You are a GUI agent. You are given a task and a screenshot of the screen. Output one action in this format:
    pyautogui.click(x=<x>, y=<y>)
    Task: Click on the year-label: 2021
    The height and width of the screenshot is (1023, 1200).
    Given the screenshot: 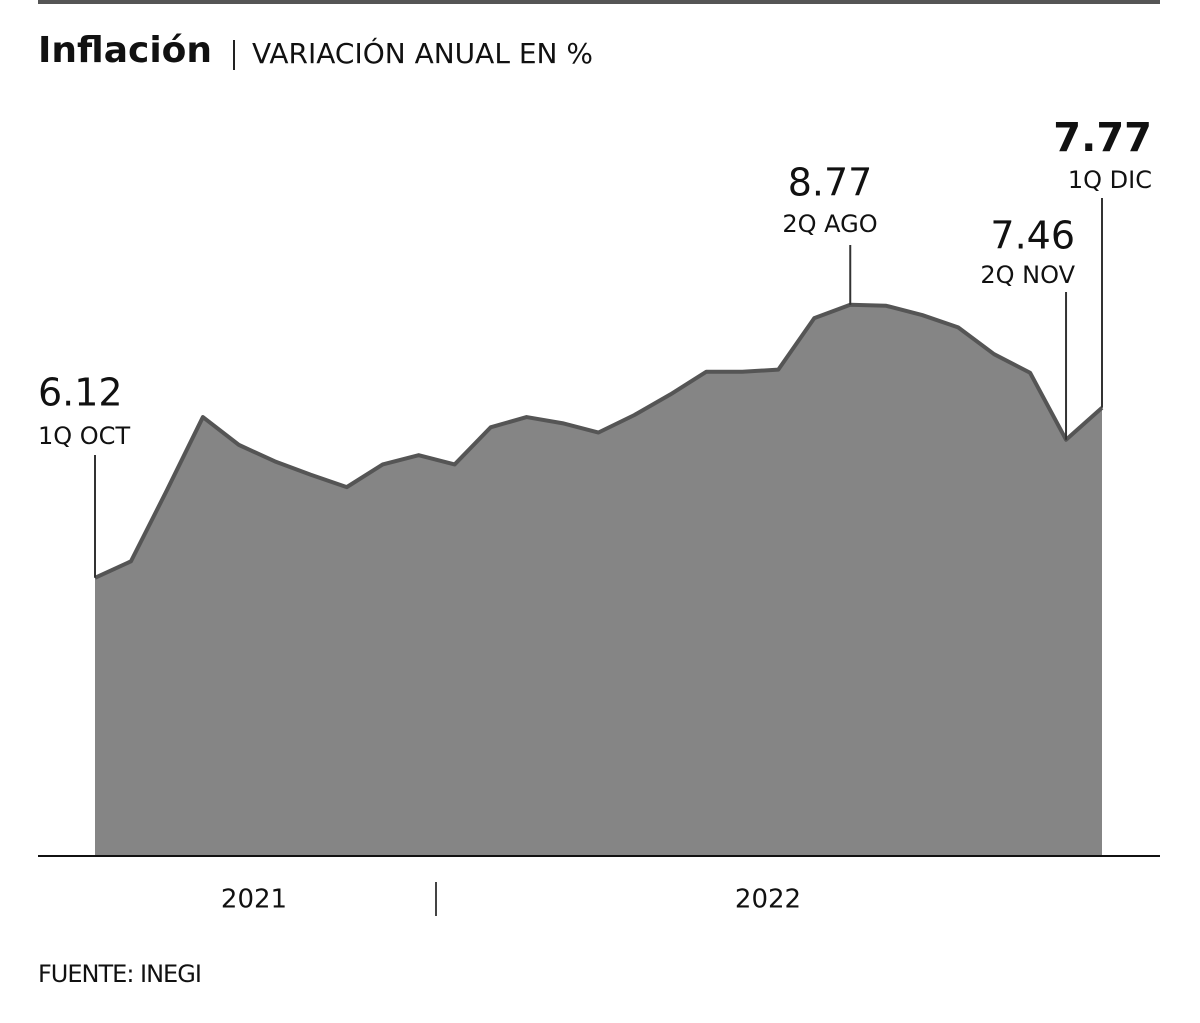 What is the action you would take?
    pyautogui.click(x=254, y=900)
    